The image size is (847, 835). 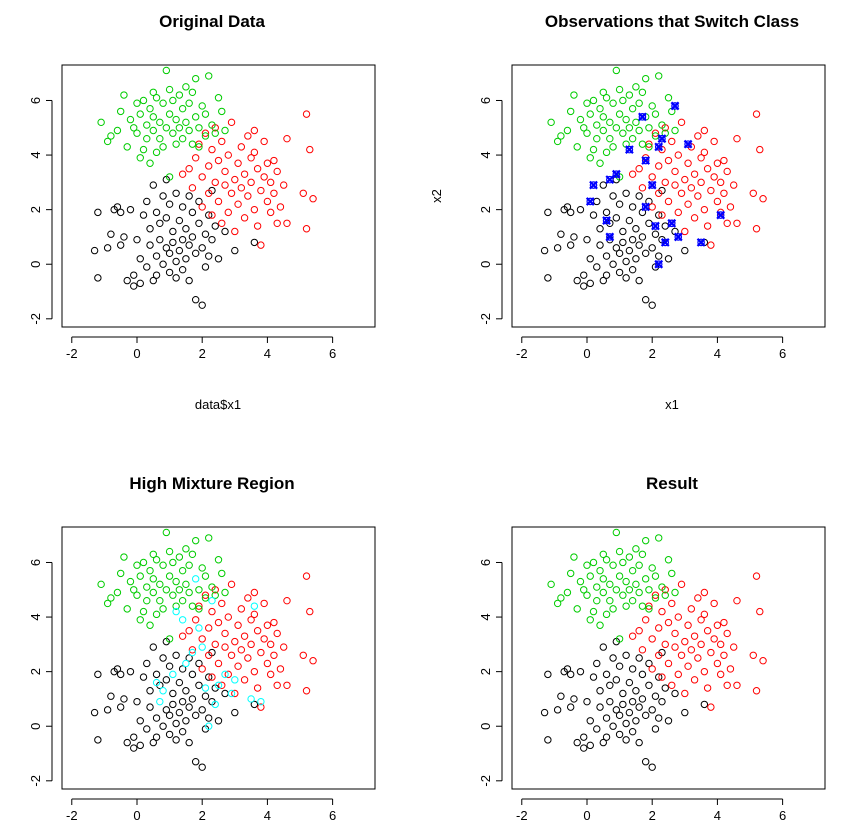 I want to click on y-tick-label: 0, so click(x=485, y=726).